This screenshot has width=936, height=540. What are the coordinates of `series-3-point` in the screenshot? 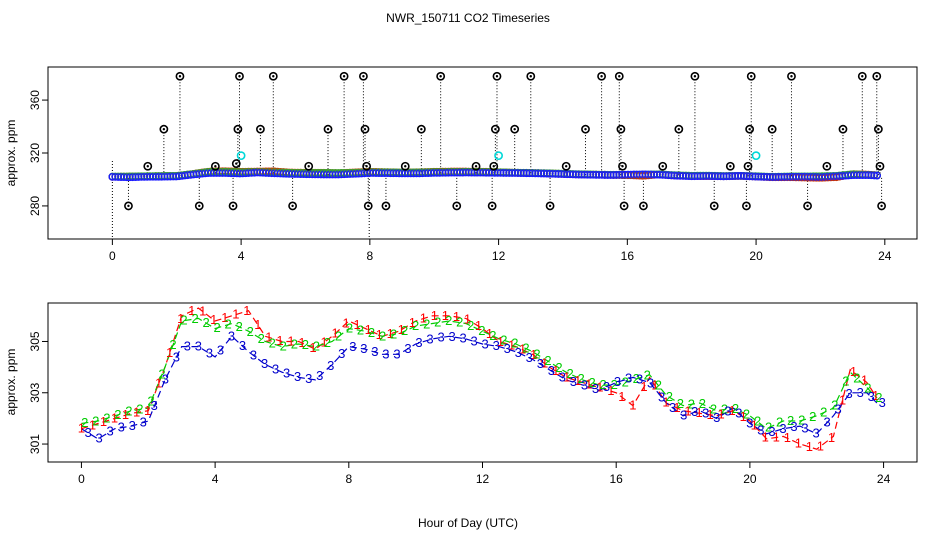 It's located at (874, 175).